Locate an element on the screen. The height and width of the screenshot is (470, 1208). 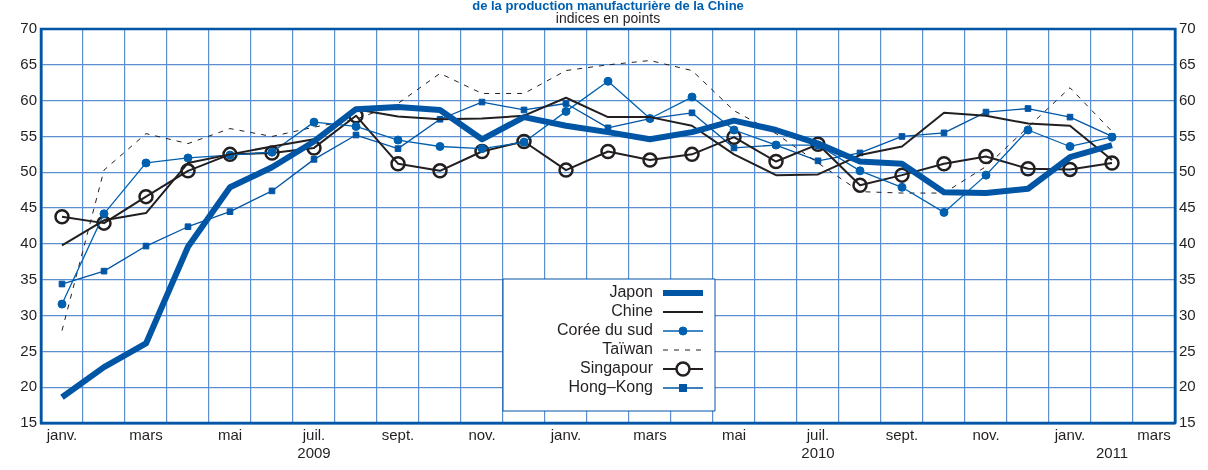
y2-tick-label: 70 is located at coordinates (1187, 28).